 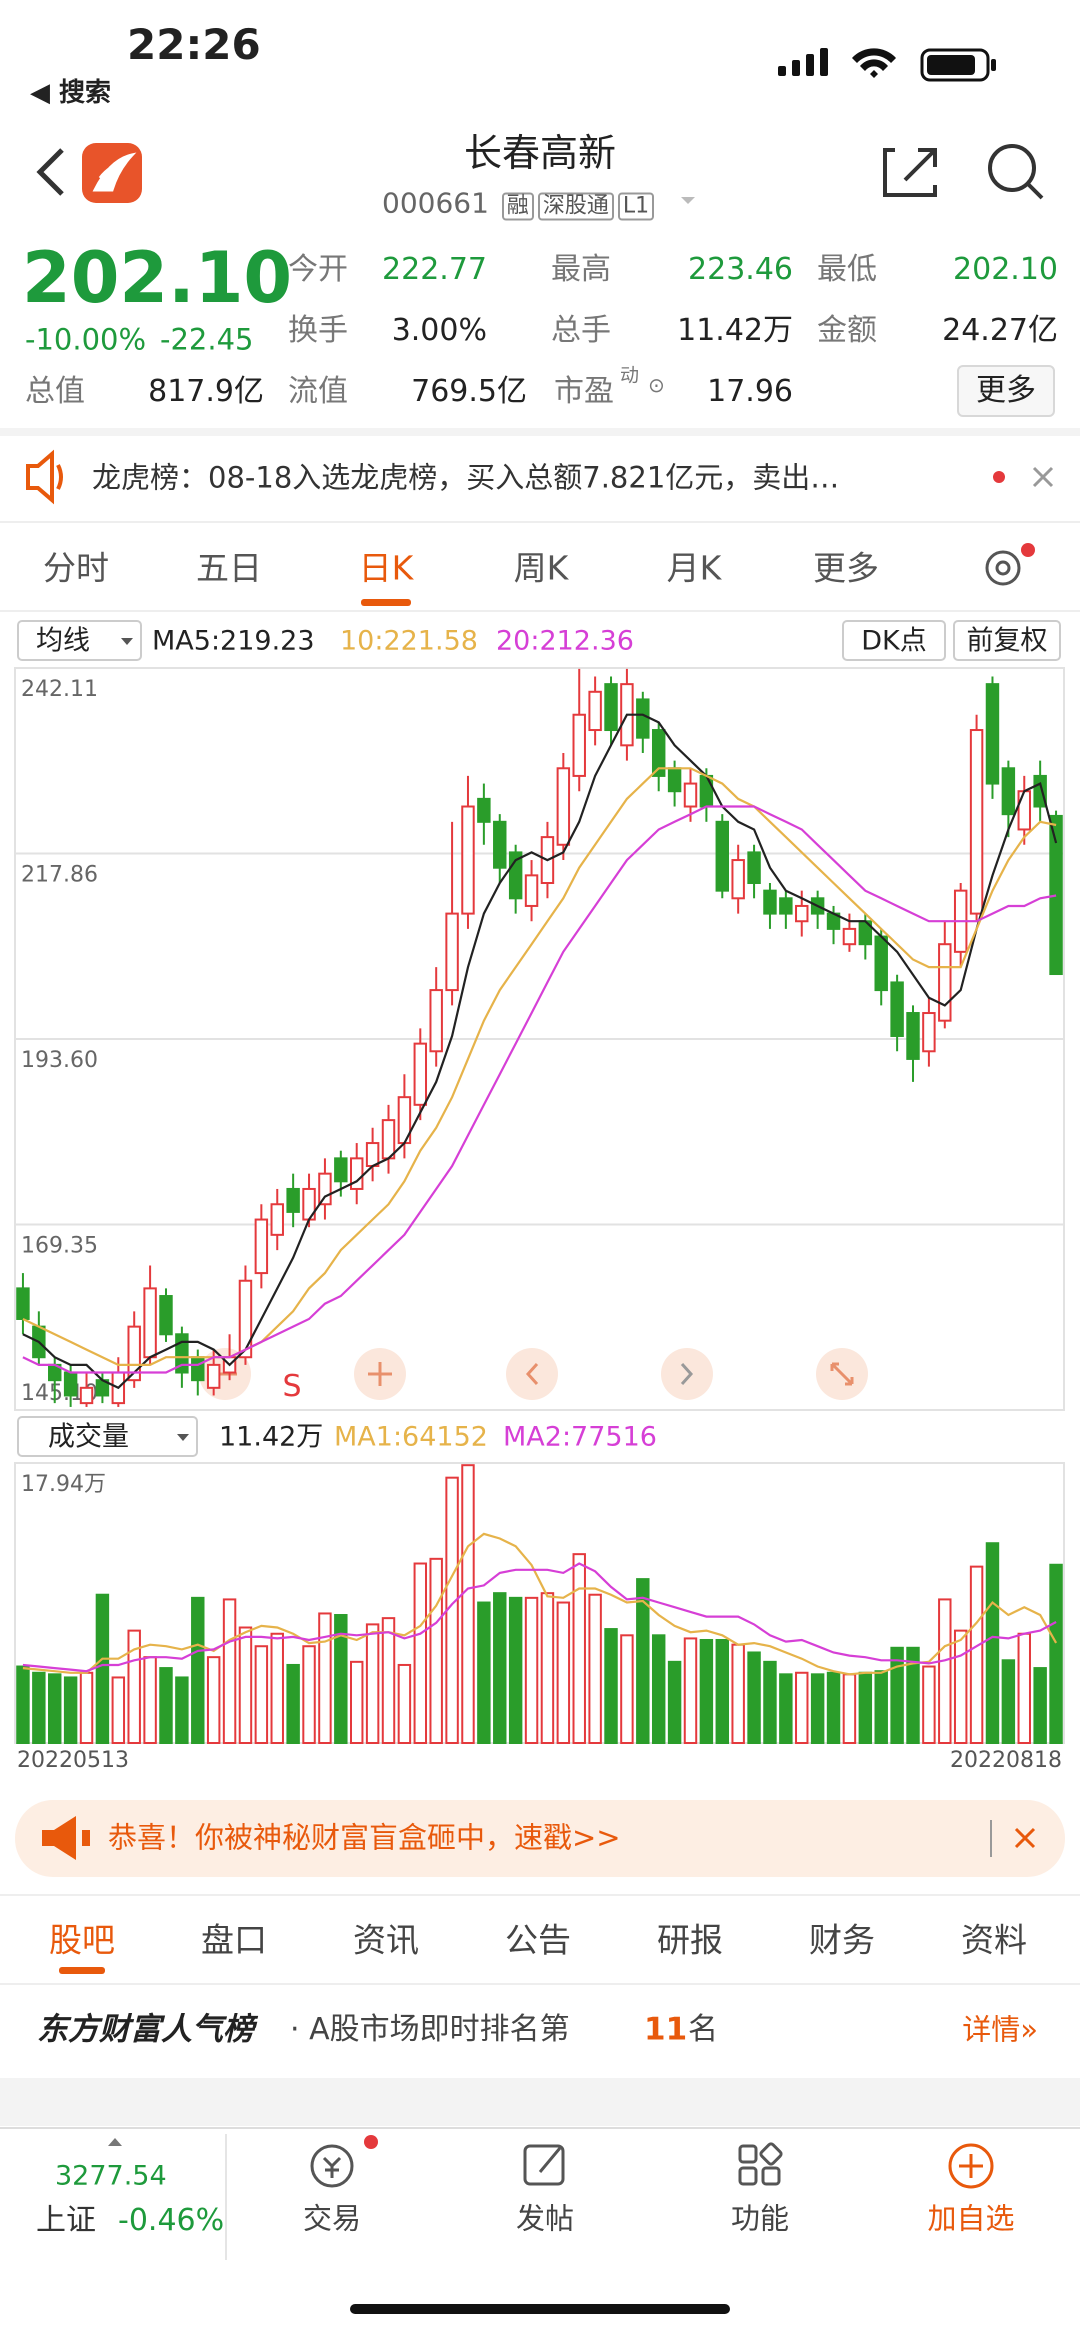 I want to click on indicator-select, so click(x=79, y=640).